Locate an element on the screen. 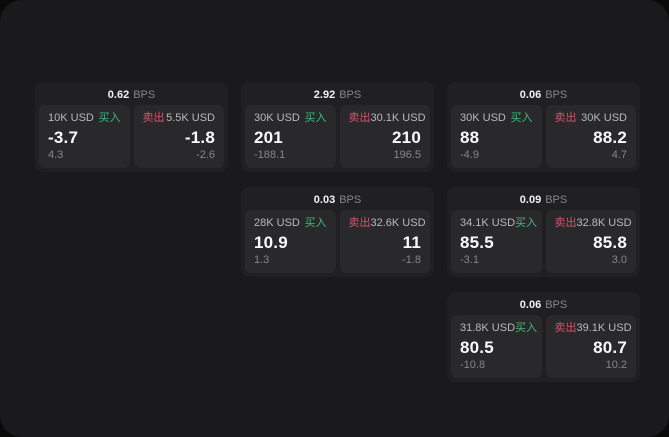 Image resolution: width=669 pixels, height=437 pixels. sell-amount: 39.1K USD is located at coordinates (604, 328).